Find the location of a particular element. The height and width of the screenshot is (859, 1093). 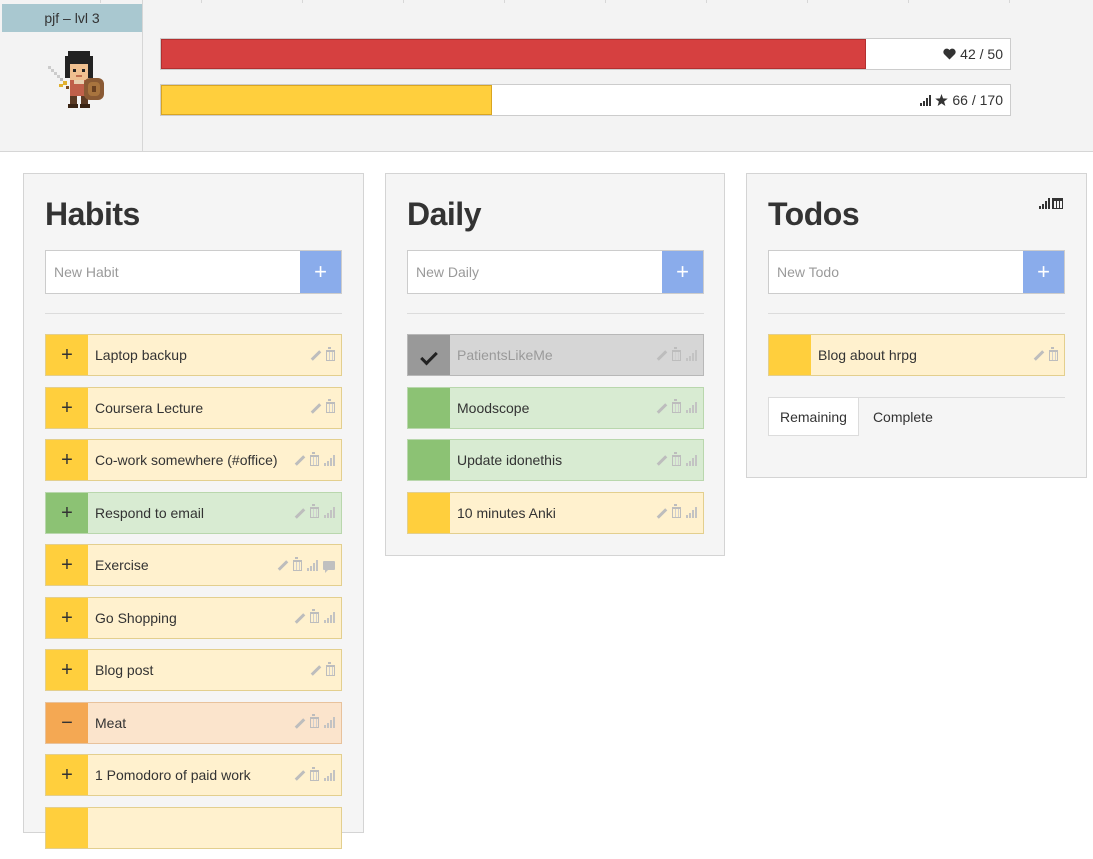

habit-label: 1 Pomodoro of paid work is located at coordinates (173, 775).